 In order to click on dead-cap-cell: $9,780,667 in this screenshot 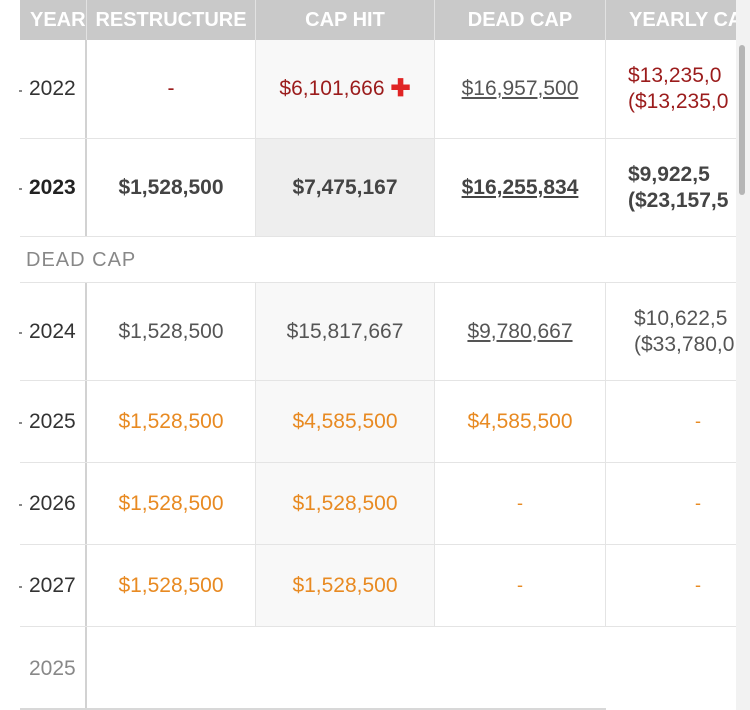, I will do `click(520, 331)`.